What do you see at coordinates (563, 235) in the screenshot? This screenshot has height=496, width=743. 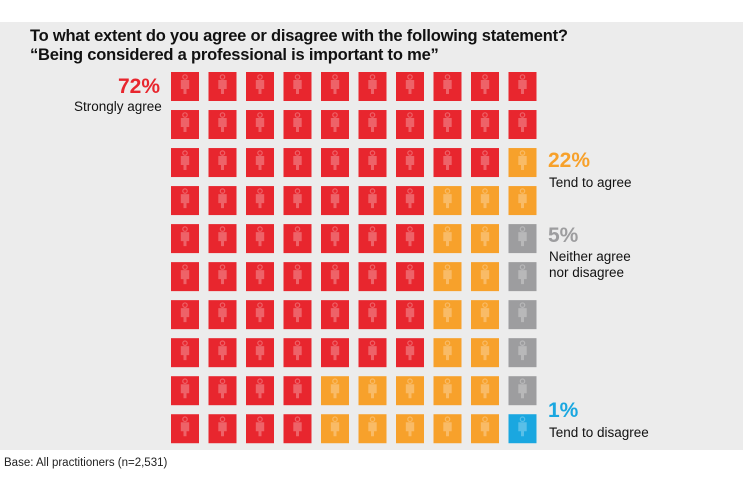 I see `neither-percent: 5%` at bounding box center [563, 235].